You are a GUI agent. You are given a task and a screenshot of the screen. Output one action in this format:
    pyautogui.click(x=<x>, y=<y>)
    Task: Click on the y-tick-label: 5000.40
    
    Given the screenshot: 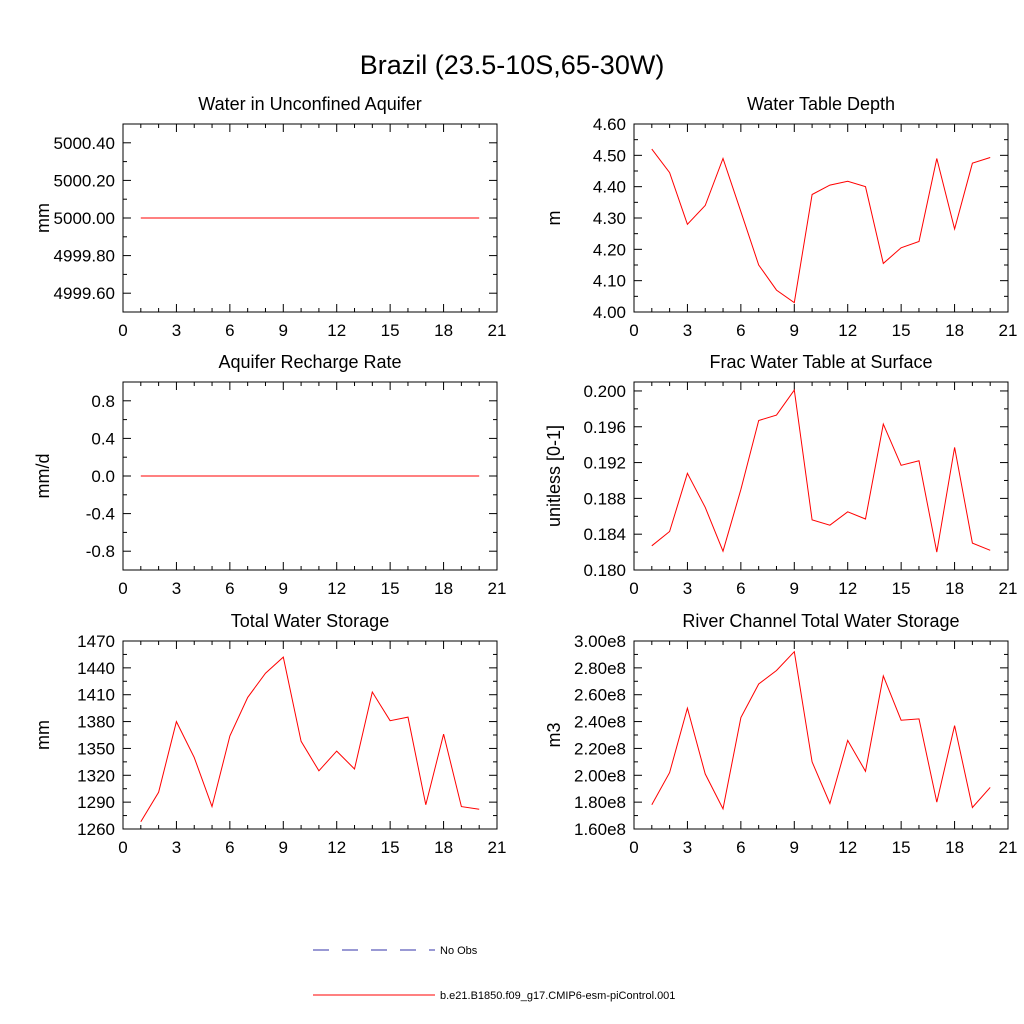 What is the action you would take?
    pyautogui.click(x=84, y=143)
    